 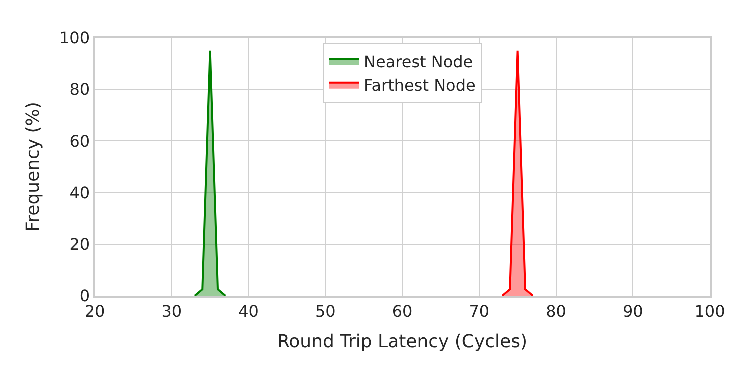 What do you see at coordinates (402, 342) in the screenshot?
I see `x-axis-title: Round Trip Latency (Cycles)` at bounding box center [402, 342].